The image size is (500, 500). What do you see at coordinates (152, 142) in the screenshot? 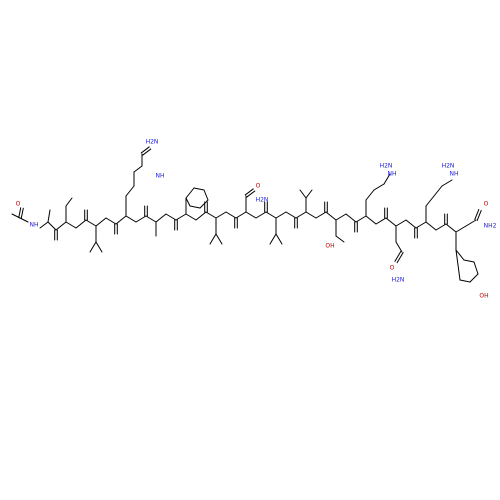
I see `arg1-h2n-label: H2N` at bounding box center [152, 142].